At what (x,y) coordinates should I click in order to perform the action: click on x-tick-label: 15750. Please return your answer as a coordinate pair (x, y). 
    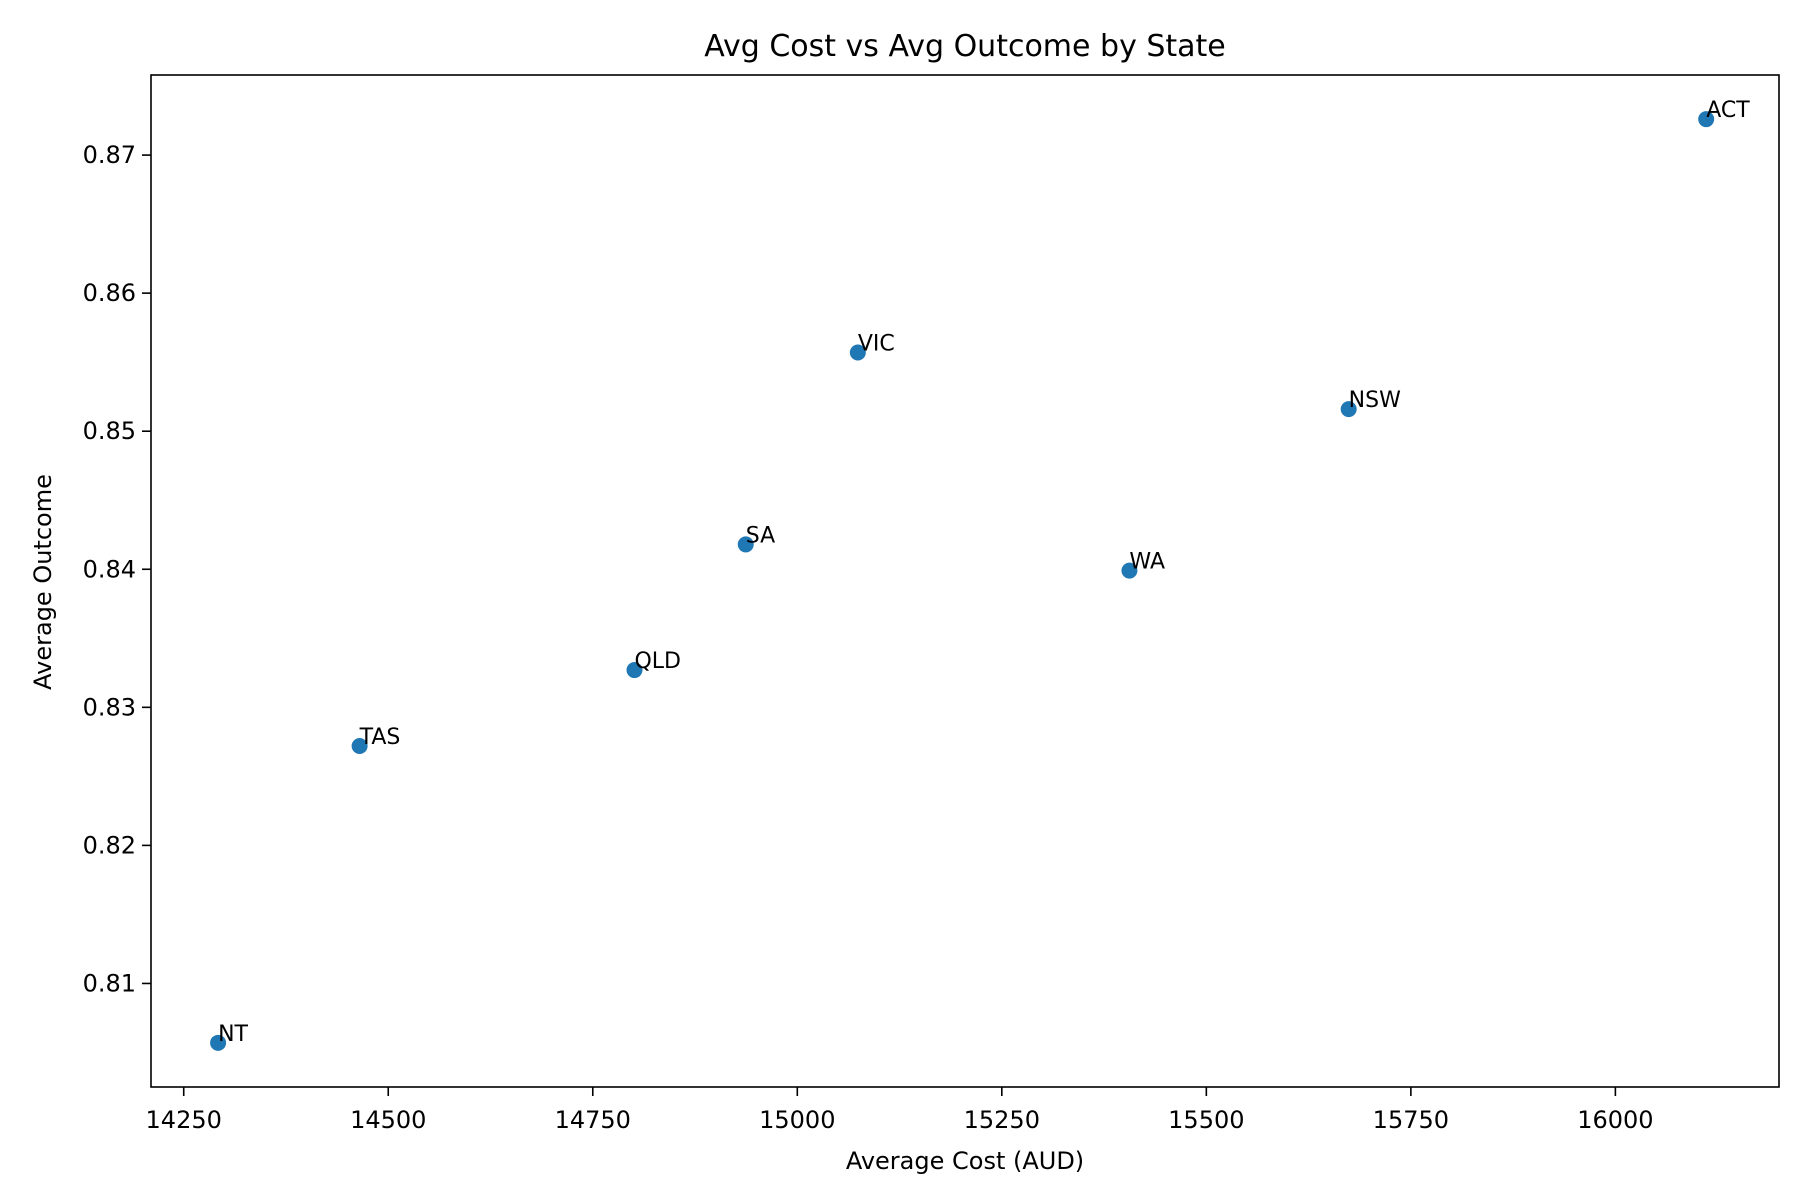
    Looking at the image, I should click on (1411, 1120).